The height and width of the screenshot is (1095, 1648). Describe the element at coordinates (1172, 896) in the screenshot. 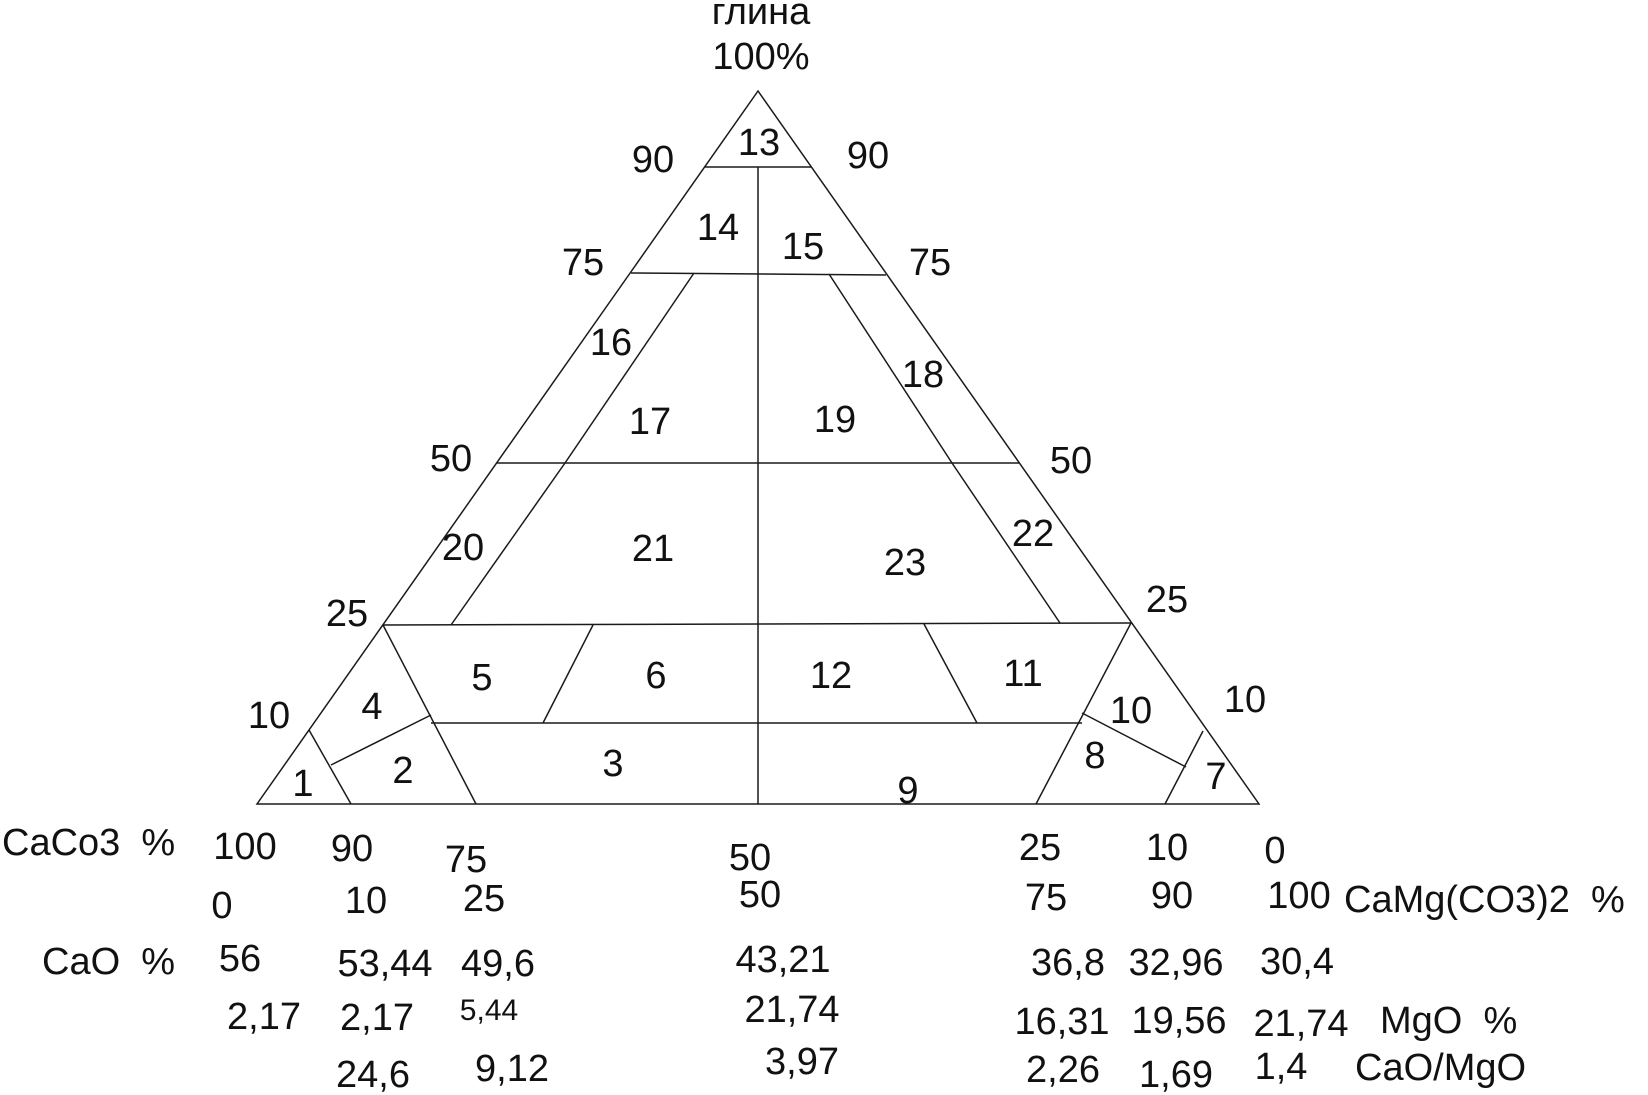

I see `camg-value: 90` at that location.